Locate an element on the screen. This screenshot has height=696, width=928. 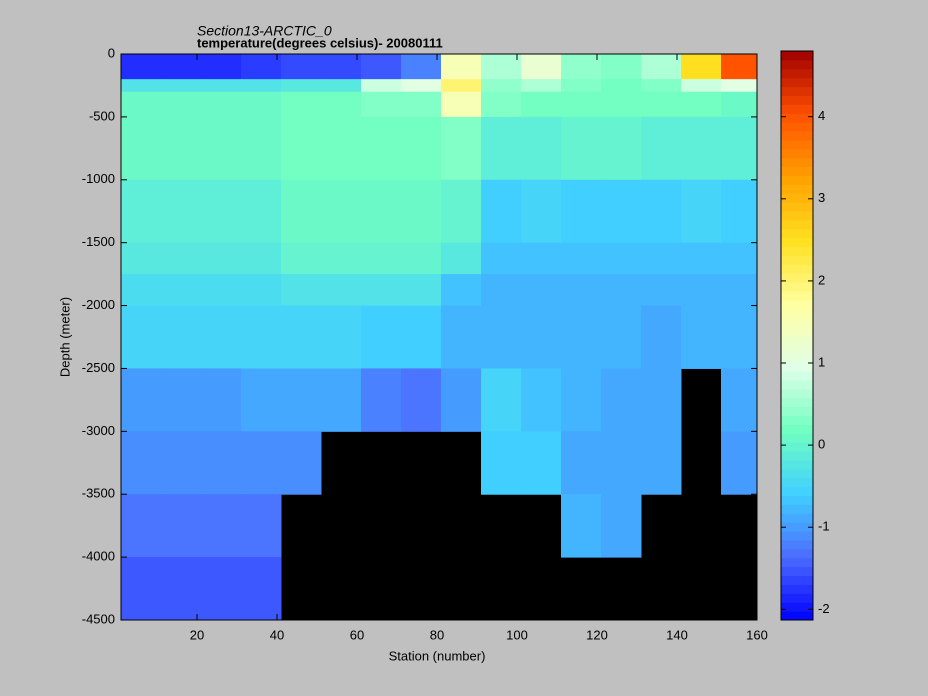
y-tick-label: -1000 is located at coordinates (98, 178).